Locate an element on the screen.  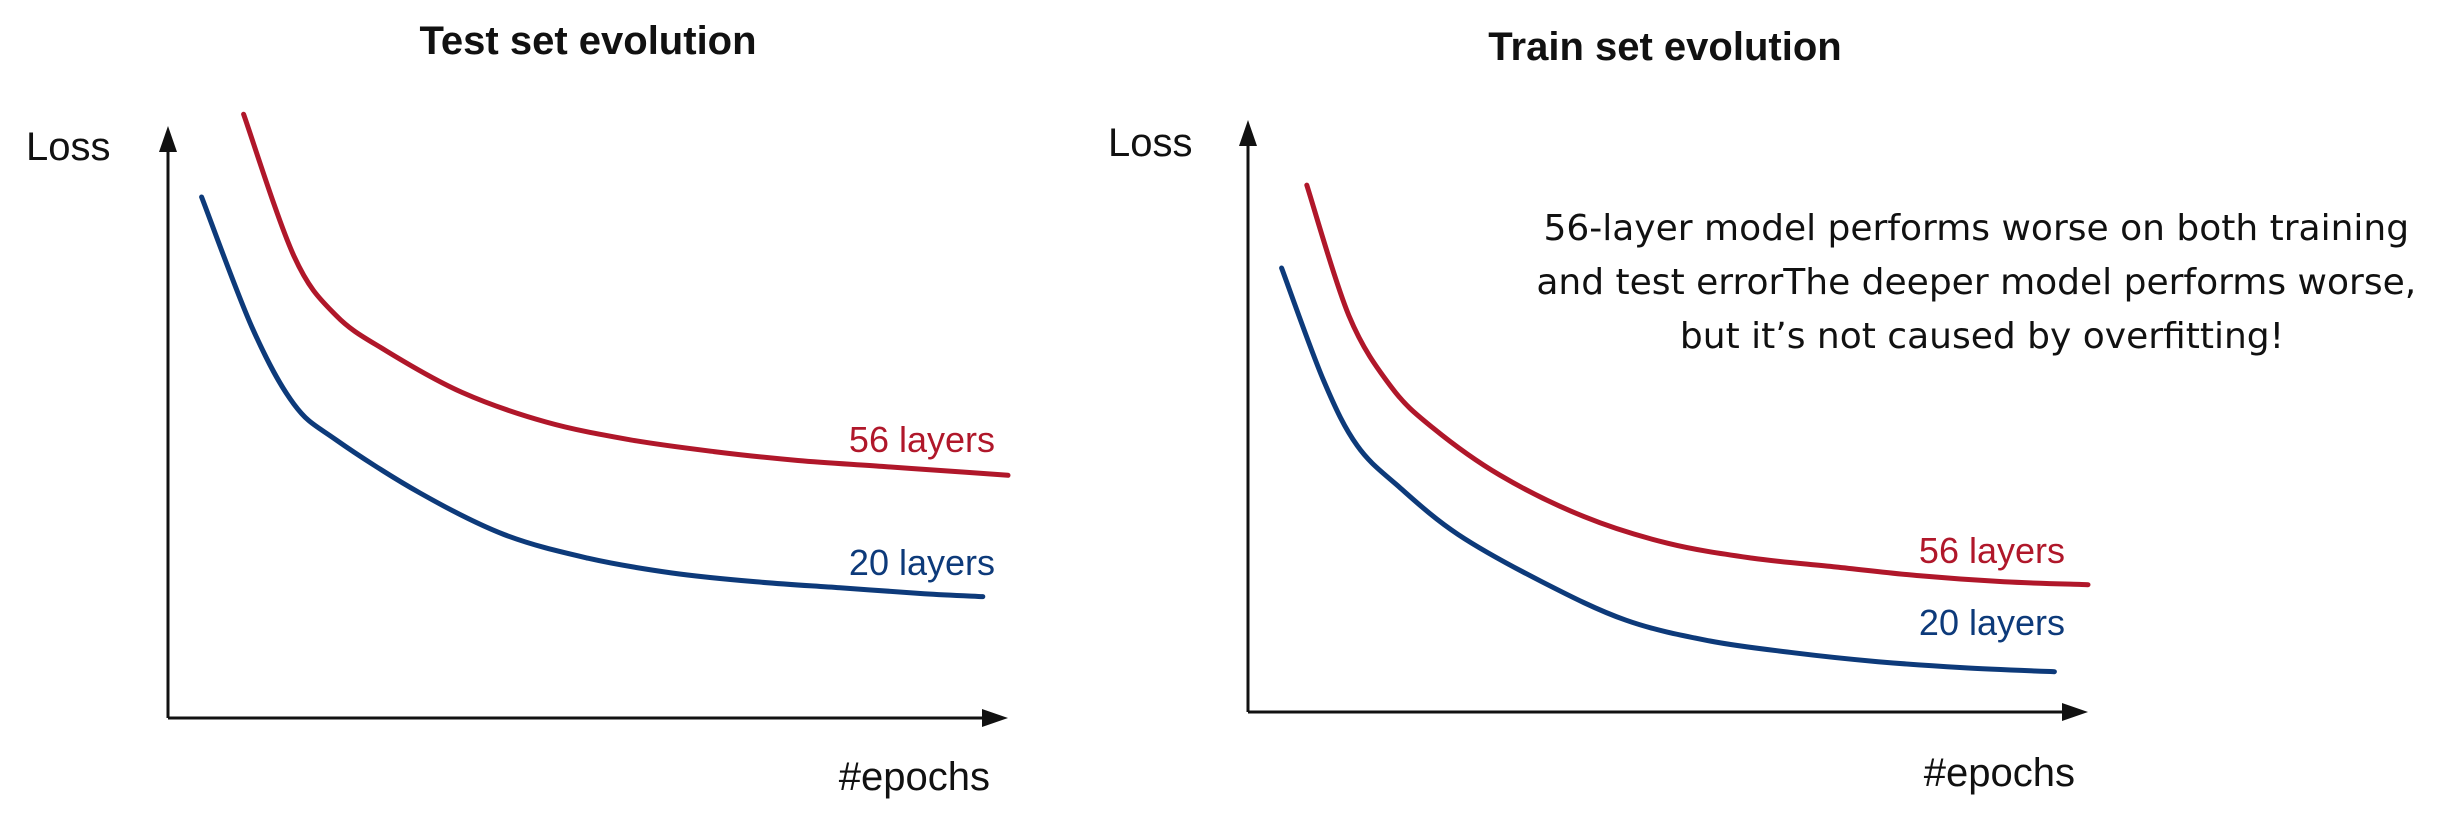
series-line-56-layers is located at coordinates (626, 294).